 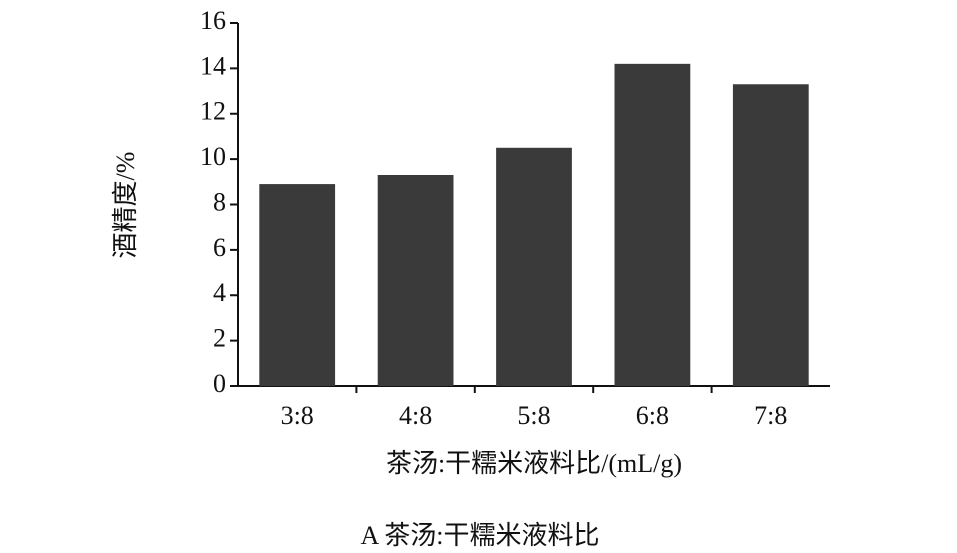 What do you see at coordinates (479, 535) in the screenshot?
I see `caption: A 茶汤:干糯米液料比` at bounding box center [479, 535].